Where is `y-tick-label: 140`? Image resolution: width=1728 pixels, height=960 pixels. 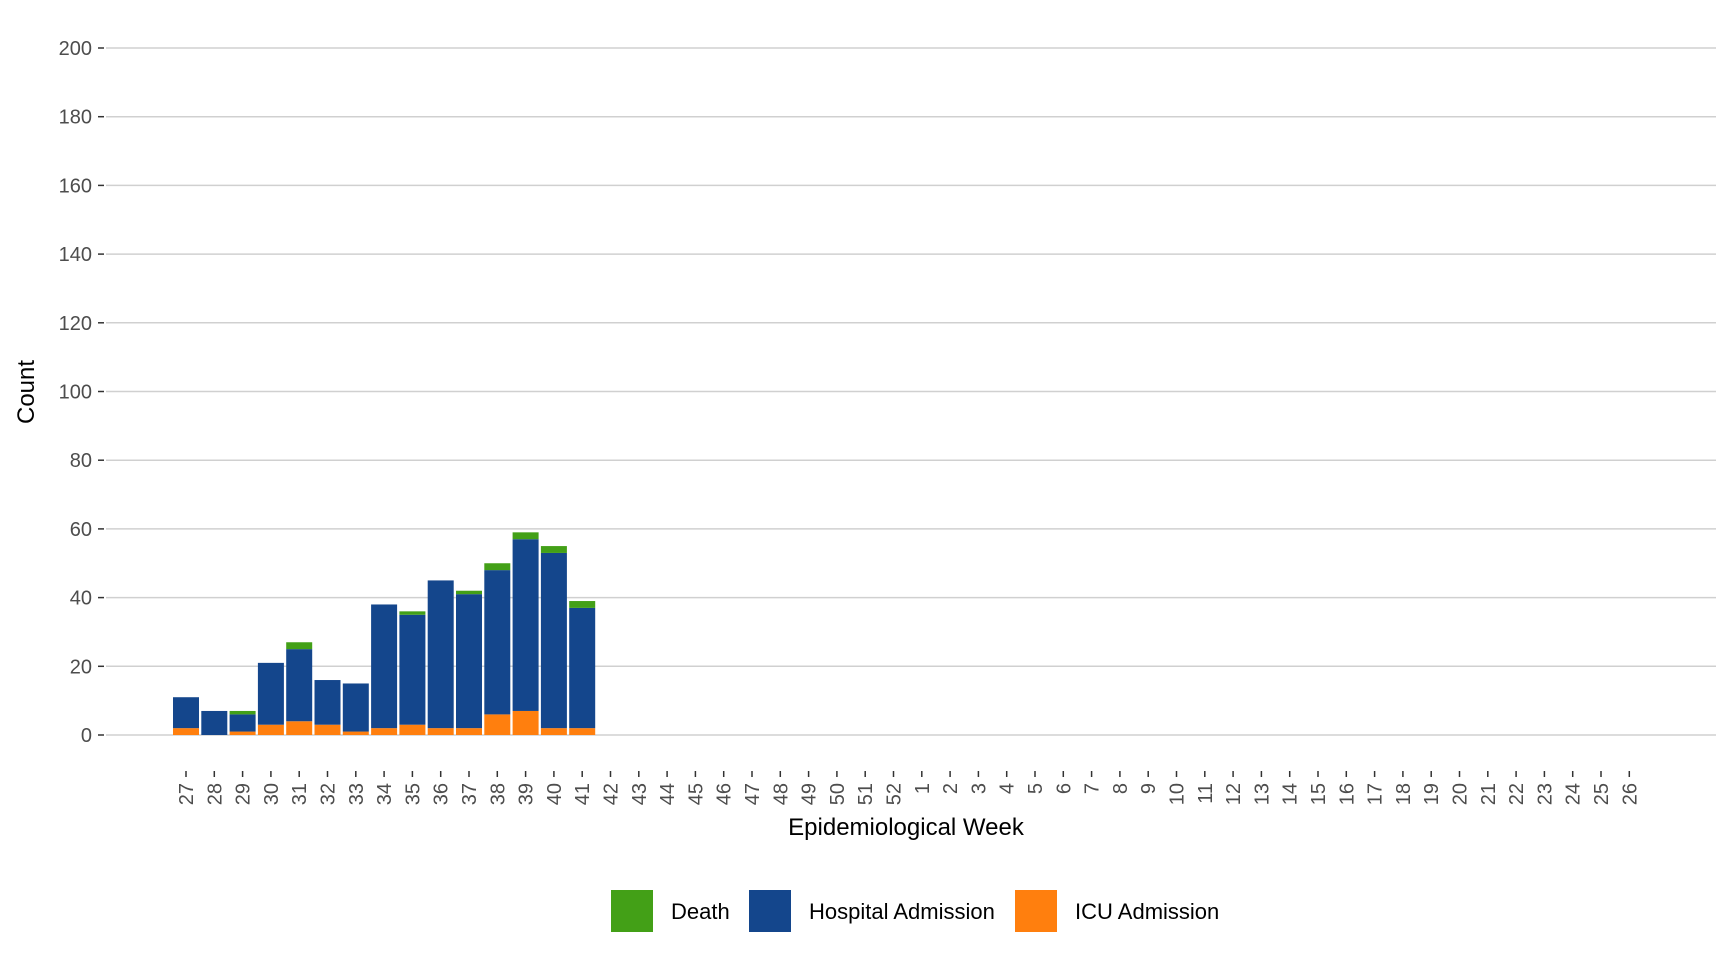 y-tick-label: 140 is located at coordinates (75, 255).